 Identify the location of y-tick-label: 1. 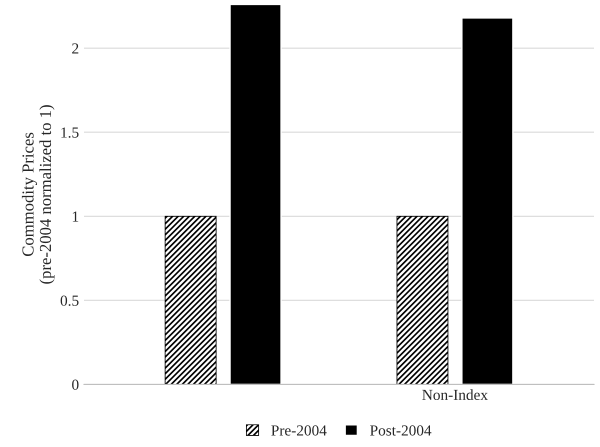
(75, 217).